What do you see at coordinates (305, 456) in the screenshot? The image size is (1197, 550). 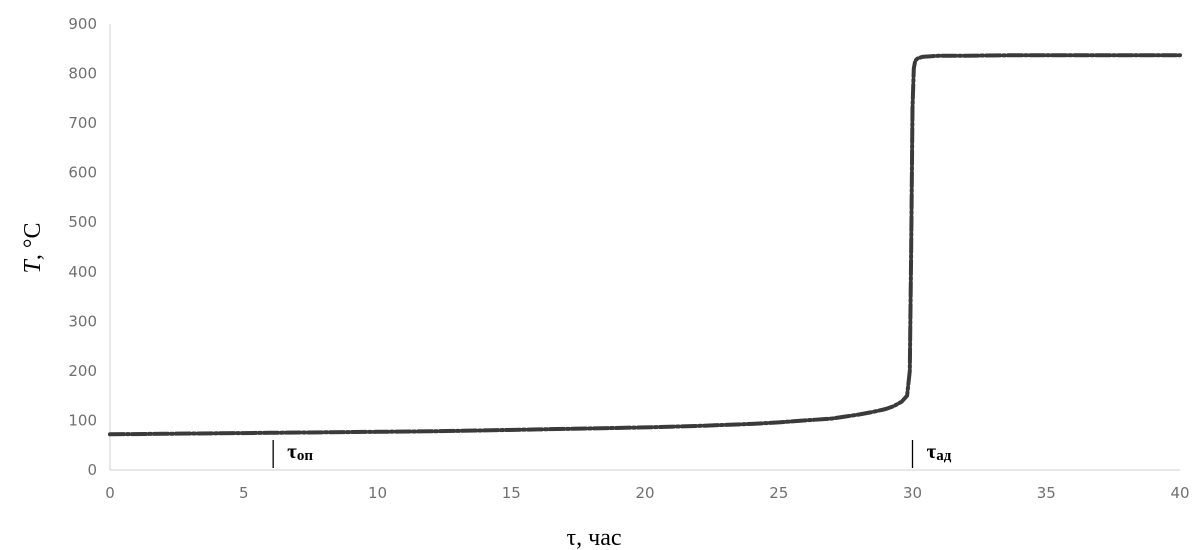 I see `annotation-subscript: оп` at bounding box center [305, 456].